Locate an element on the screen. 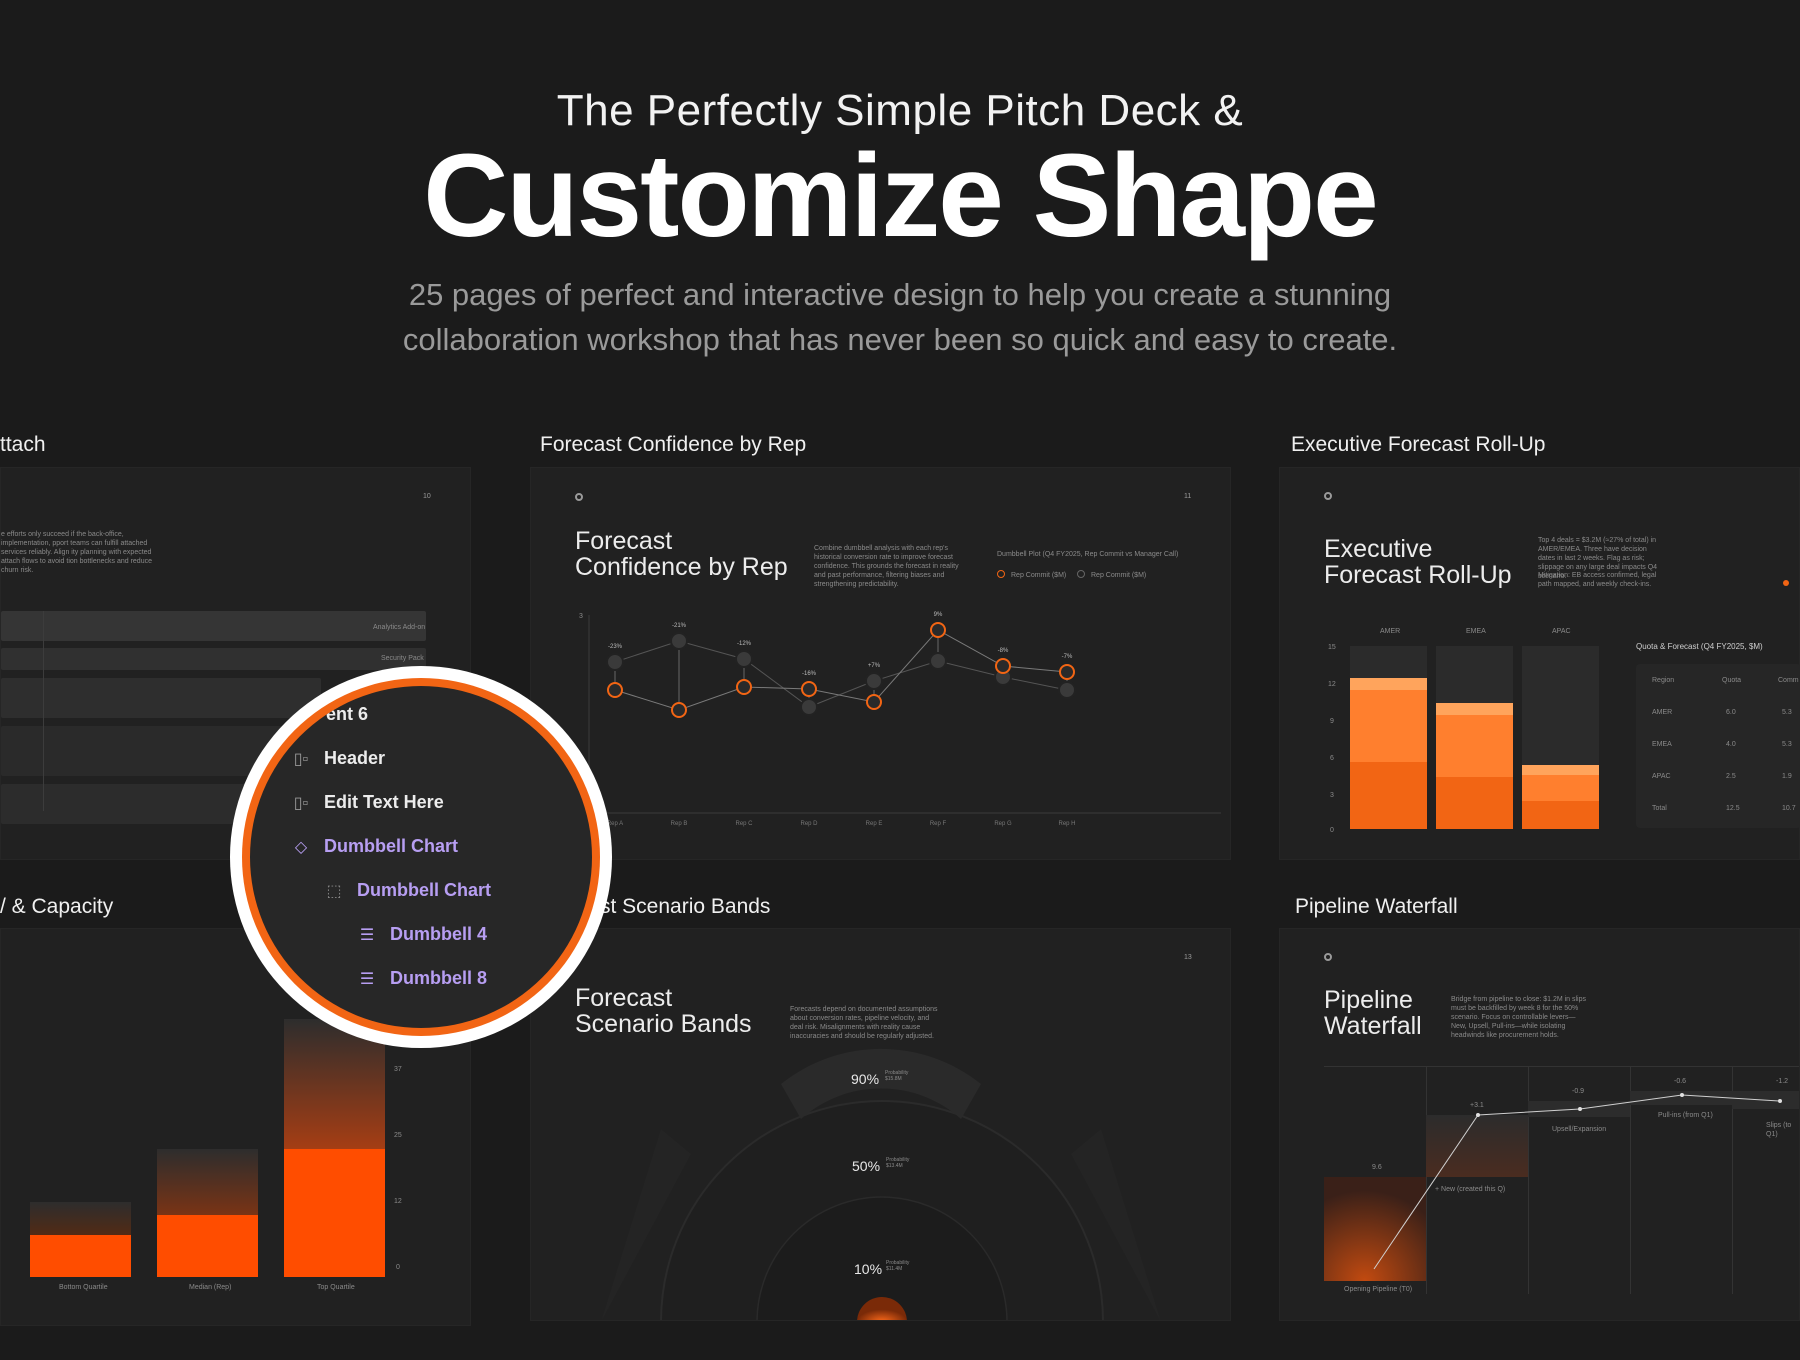 Image resolution: width=1800 pixels, height=1360 pixels. status-dot is located at coordinates (1786, 583).